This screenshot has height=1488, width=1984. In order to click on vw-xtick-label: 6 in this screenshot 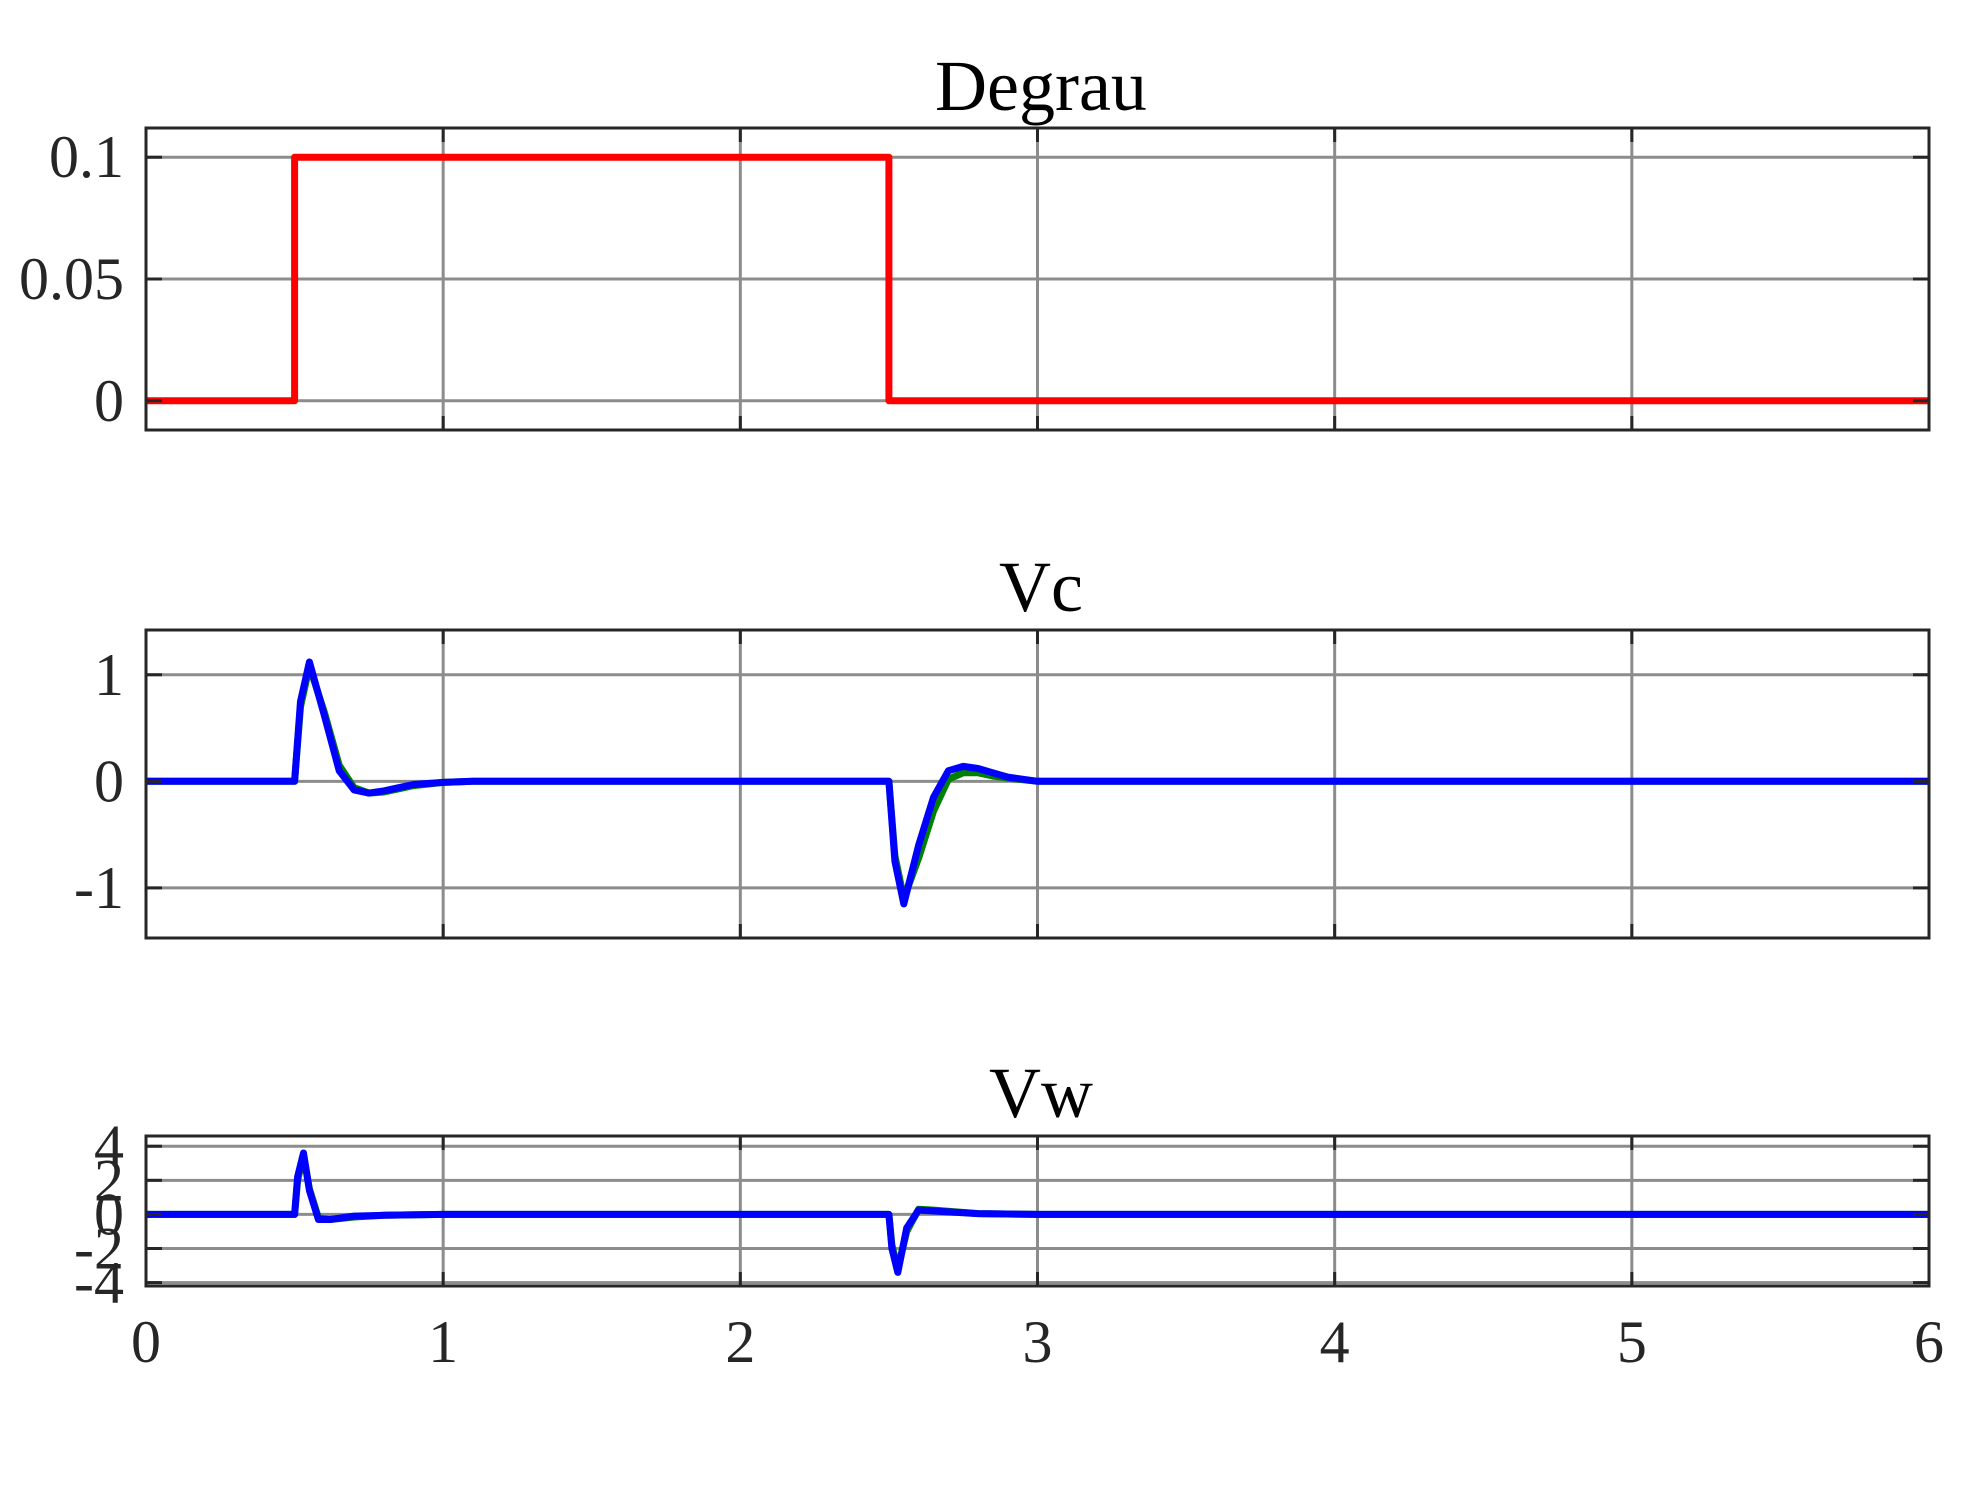, I will do `click(1929, 1342)`.